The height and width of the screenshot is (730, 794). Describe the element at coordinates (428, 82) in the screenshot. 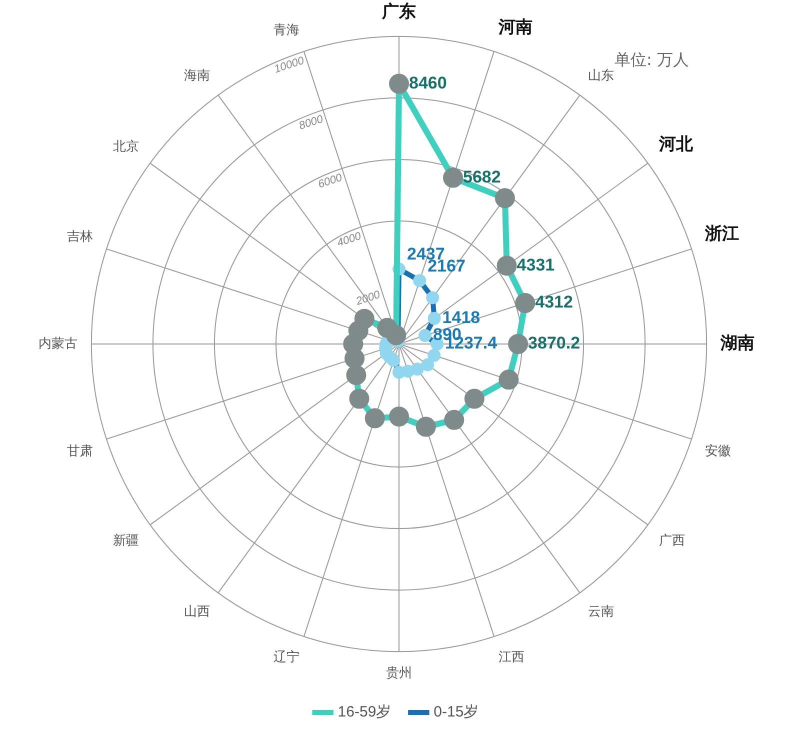

I see `data-label: 8460` at that location.